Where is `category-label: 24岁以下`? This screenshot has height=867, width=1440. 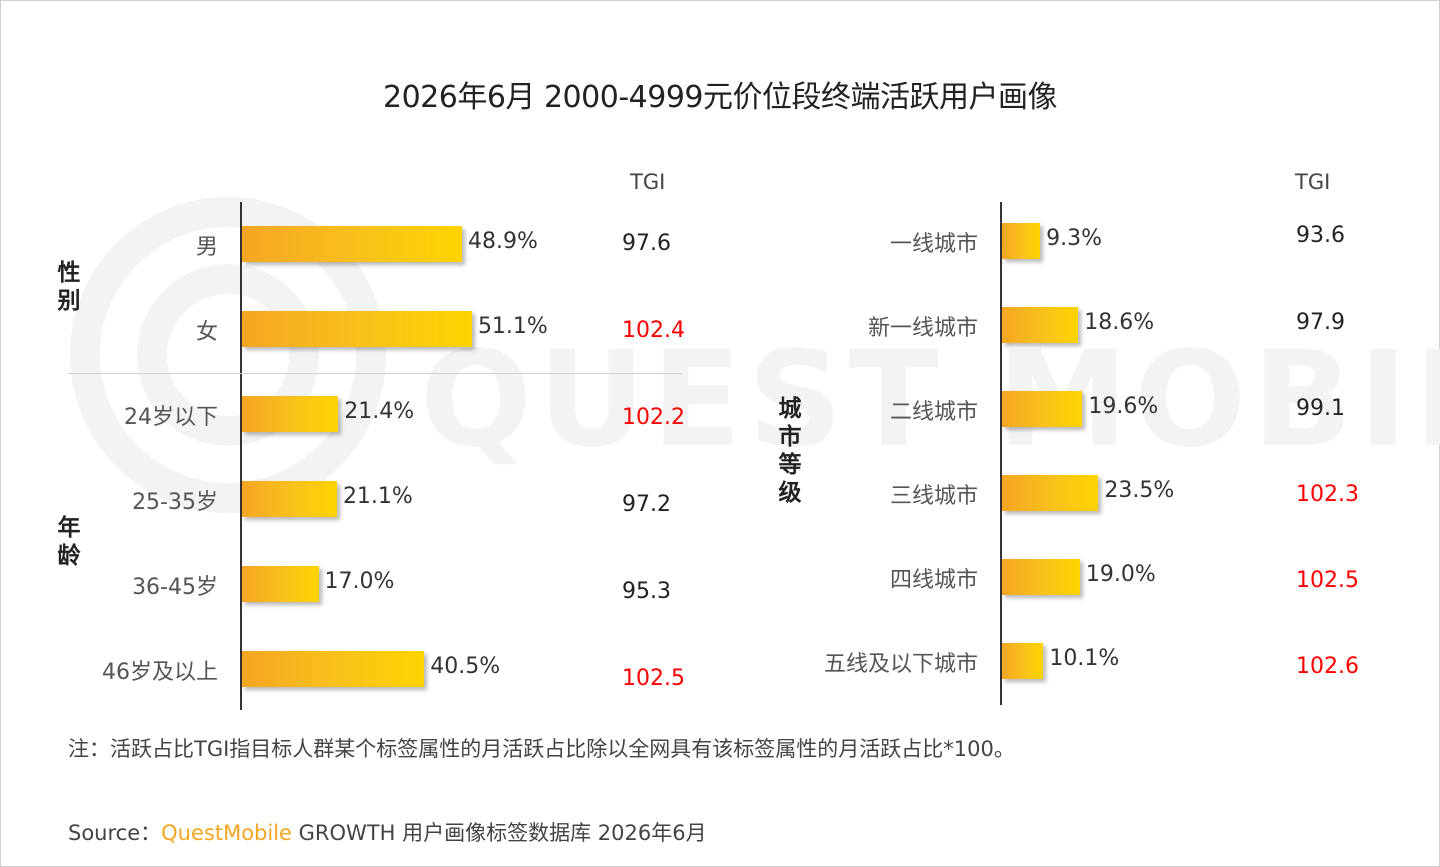
category-label: 24岁以下 is located at coordinates (171, 417).